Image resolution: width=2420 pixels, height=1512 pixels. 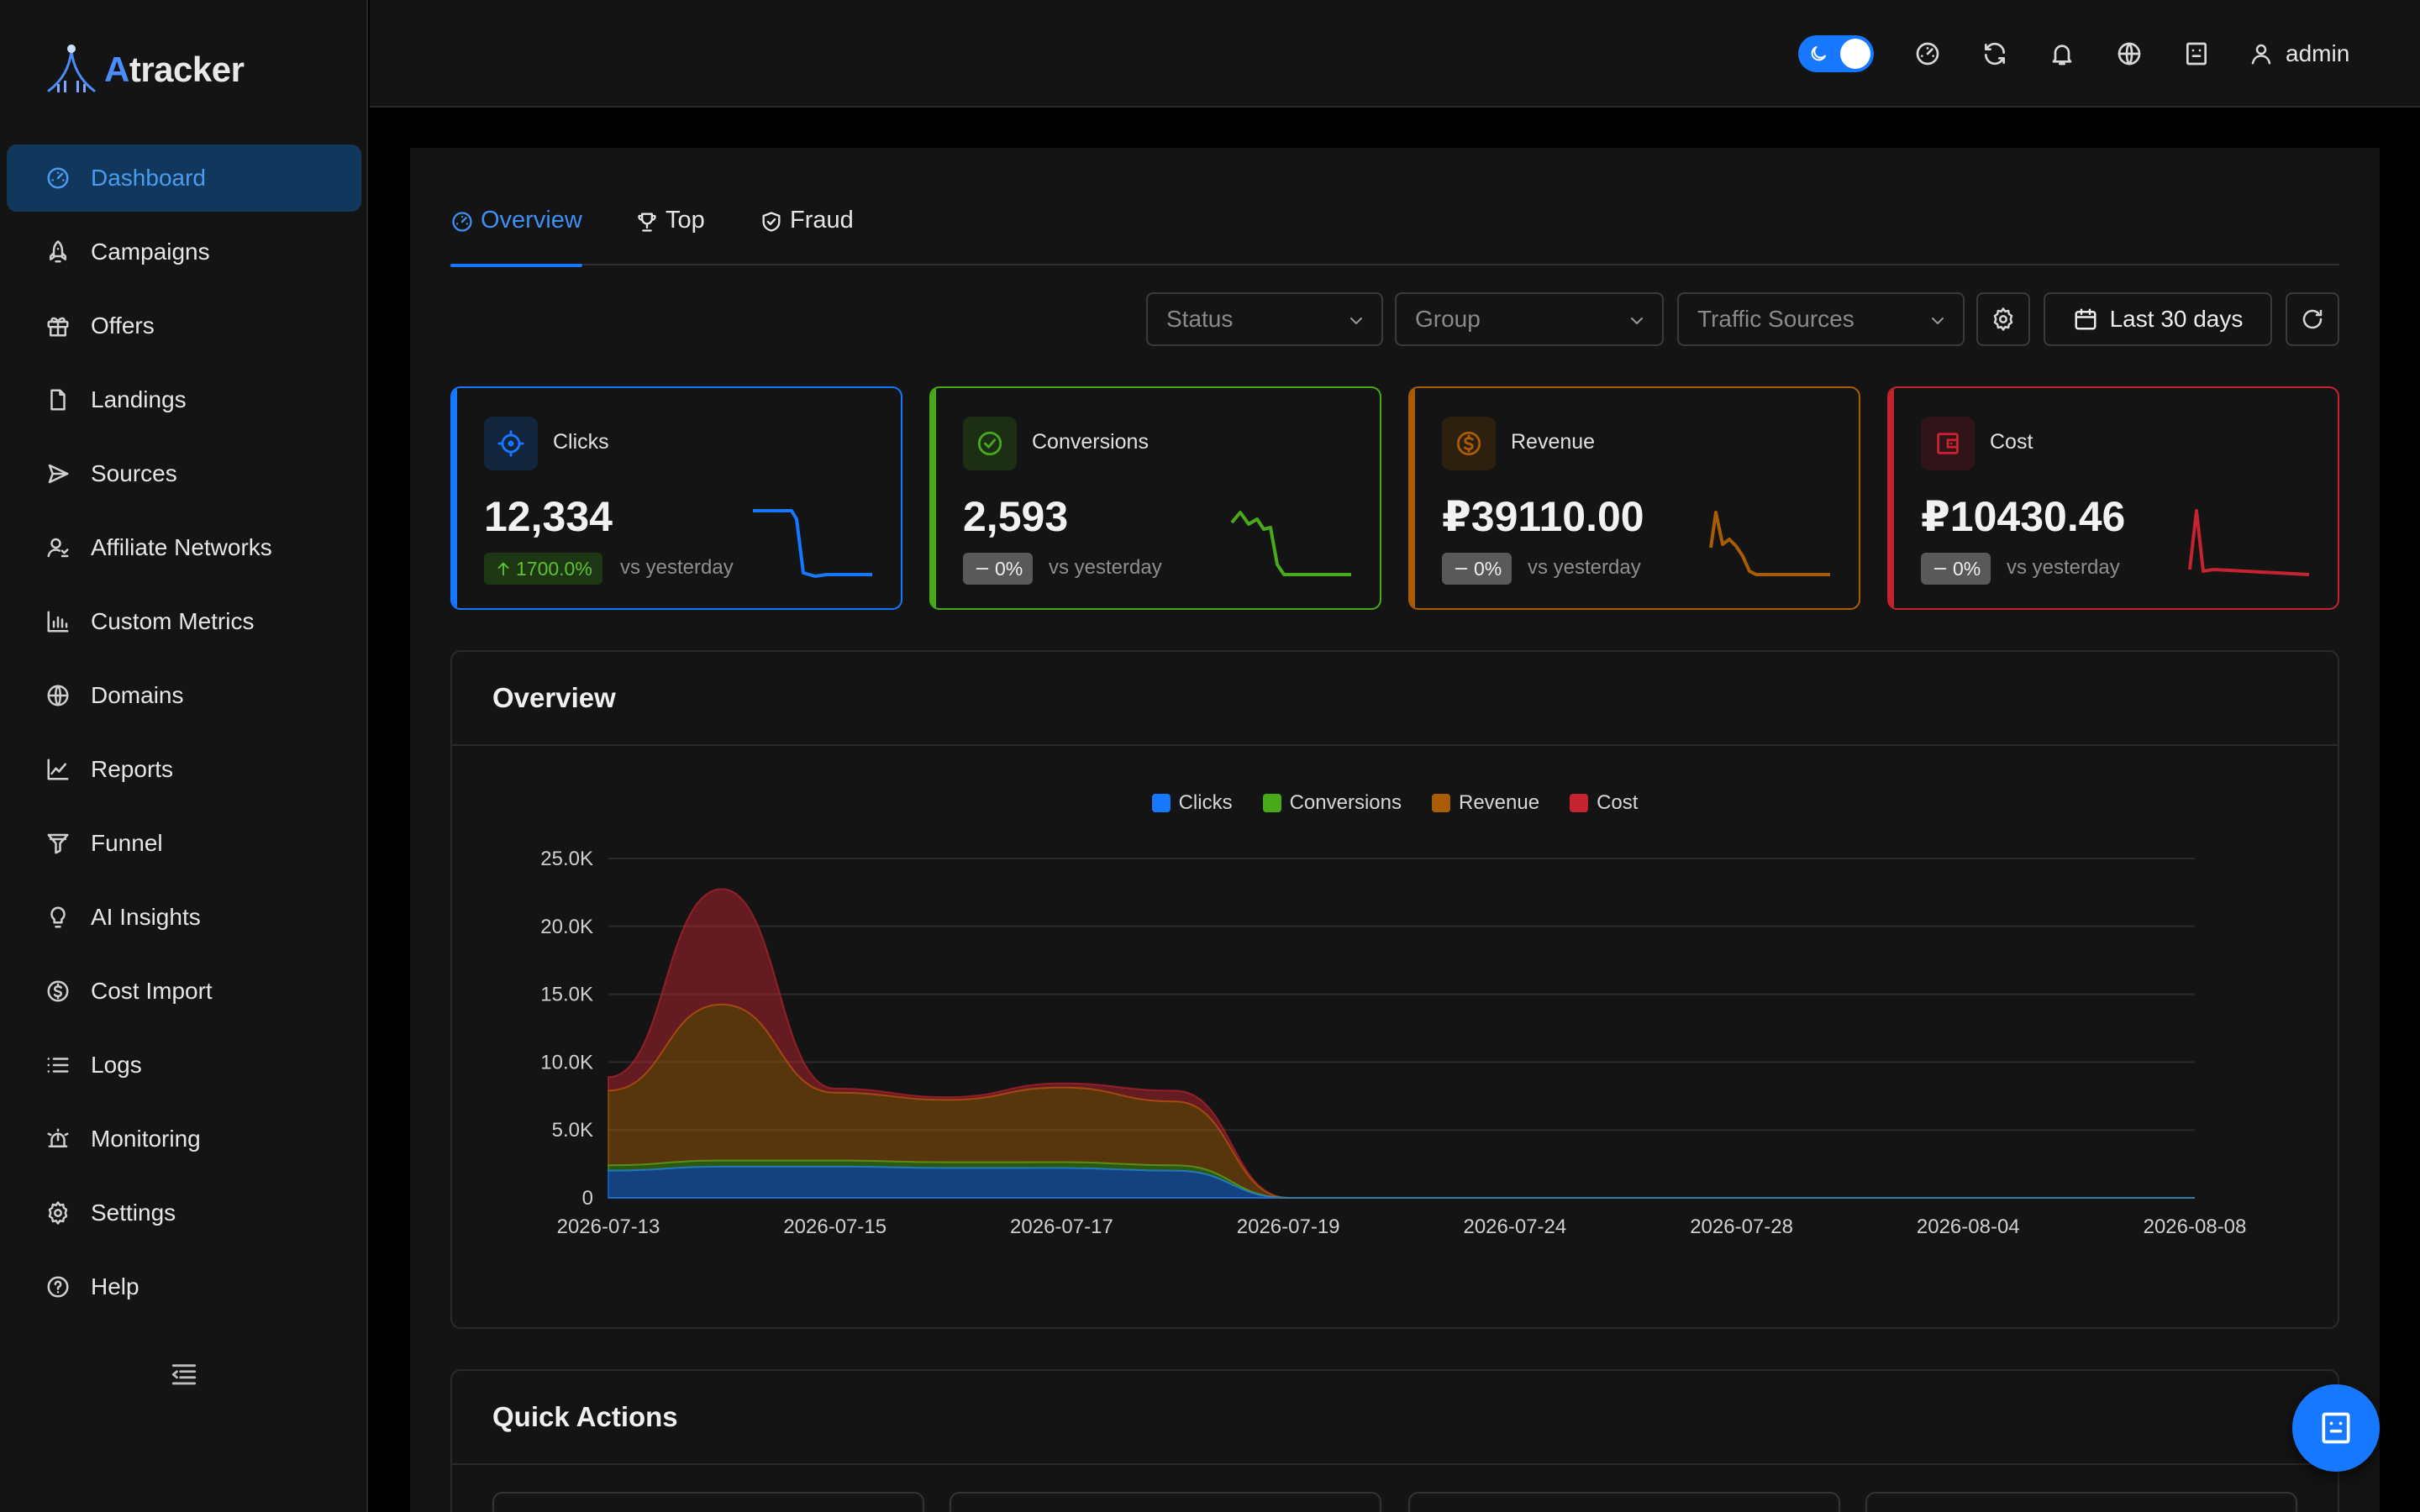 I want to click on sidebar-item-monitoring: Monitoring, so click(x=184, y=1139).